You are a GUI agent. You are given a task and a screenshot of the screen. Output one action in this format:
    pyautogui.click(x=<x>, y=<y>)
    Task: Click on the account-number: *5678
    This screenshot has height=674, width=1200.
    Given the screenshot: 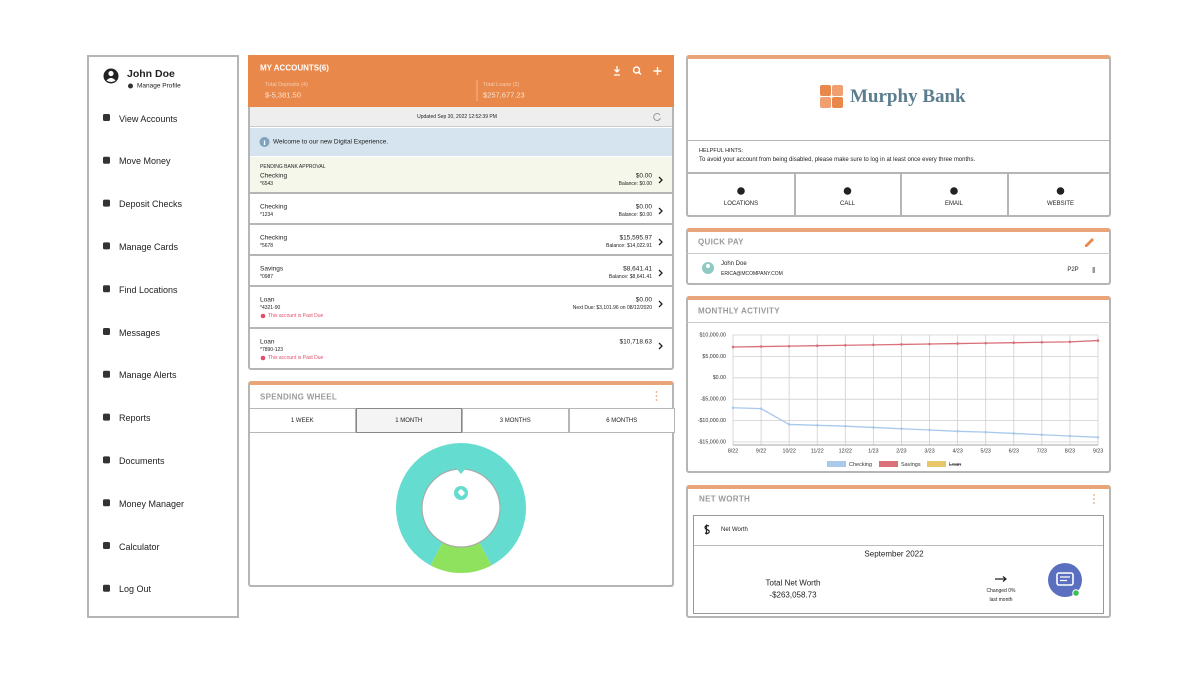 What is the action you would take?
    pyautogui.click(x=267, y=246)
    